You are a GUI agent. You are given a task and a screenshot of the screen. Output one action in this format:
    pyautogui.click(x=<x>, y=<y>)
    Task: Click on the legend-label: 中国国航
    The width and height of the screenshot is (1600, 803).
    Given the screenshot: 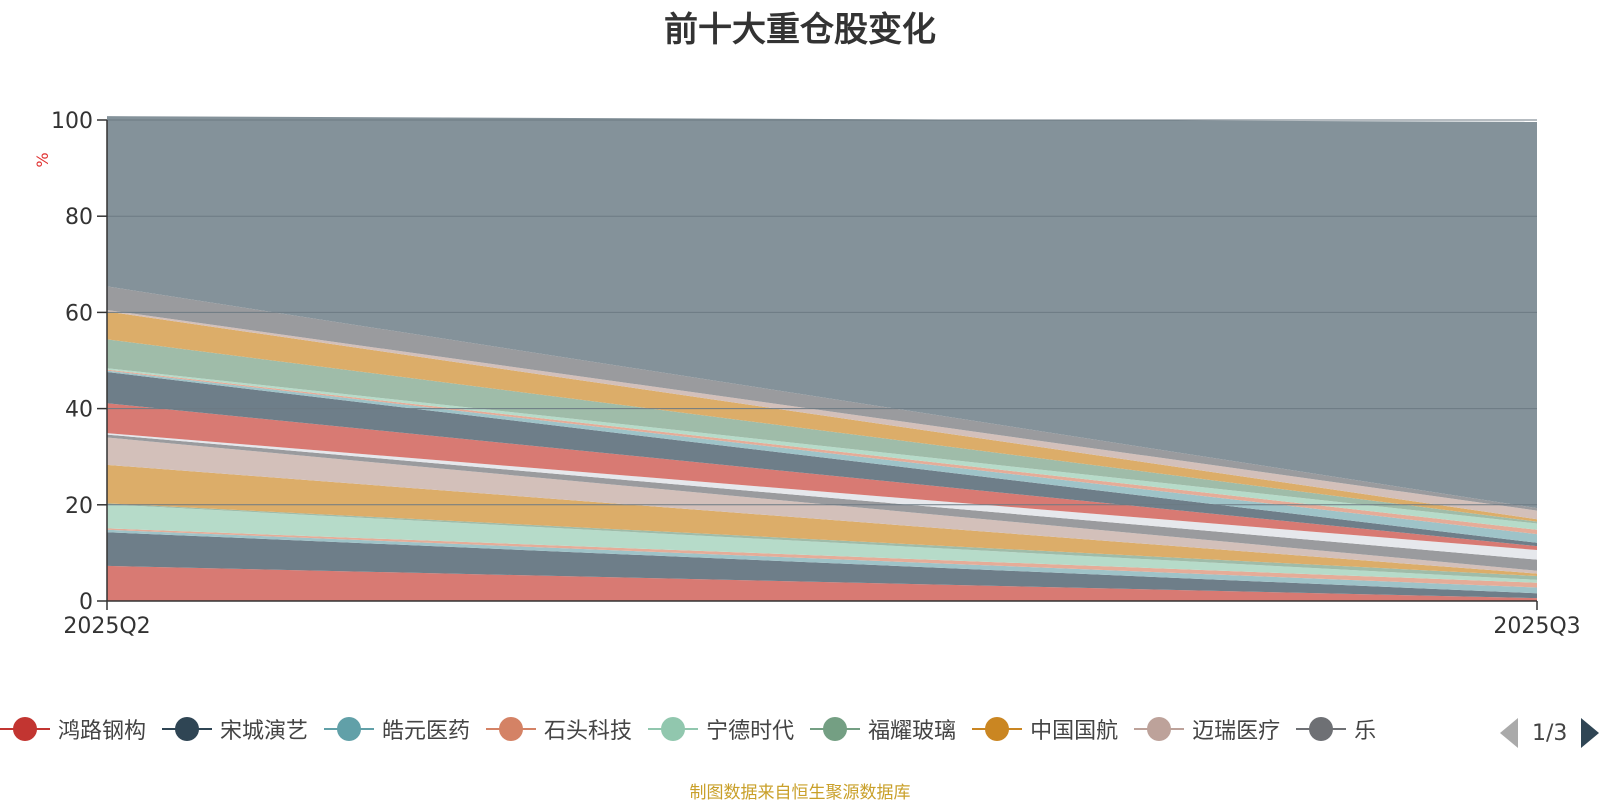 What is the action you would take?
    pyautogui.click(x=1074, y=731)
    